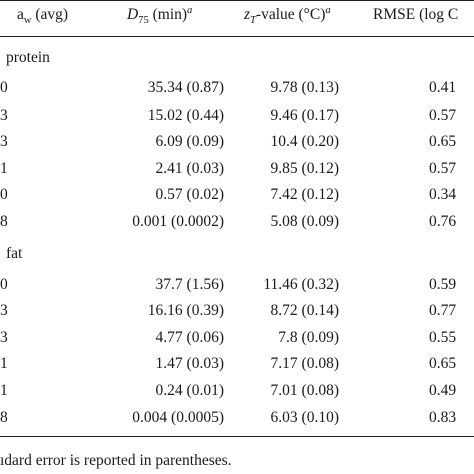  I want to click on cell-rmse: 0.34, so click(443, 194).